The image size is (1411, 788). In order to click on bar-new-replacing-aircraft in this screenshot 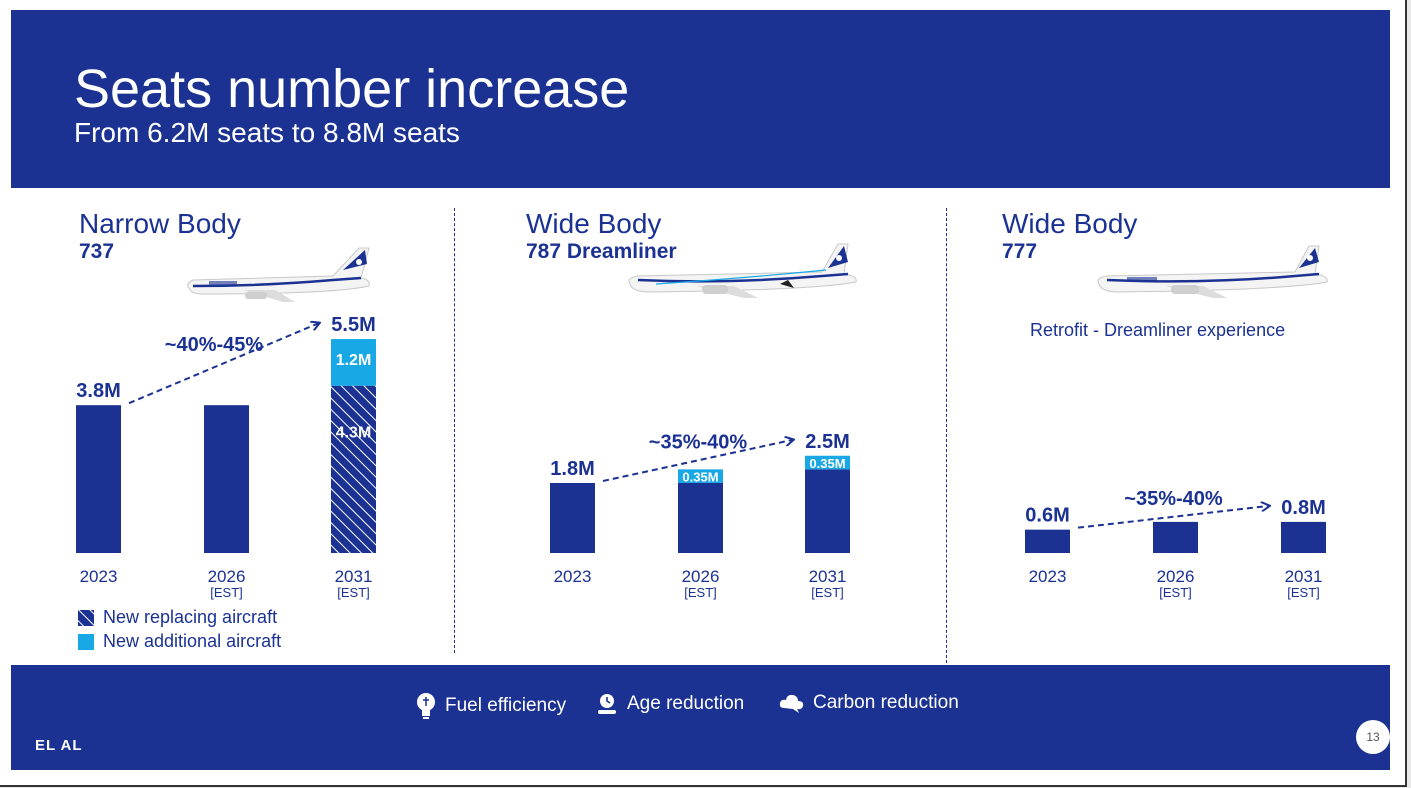, I will do `click(353, 469)`.